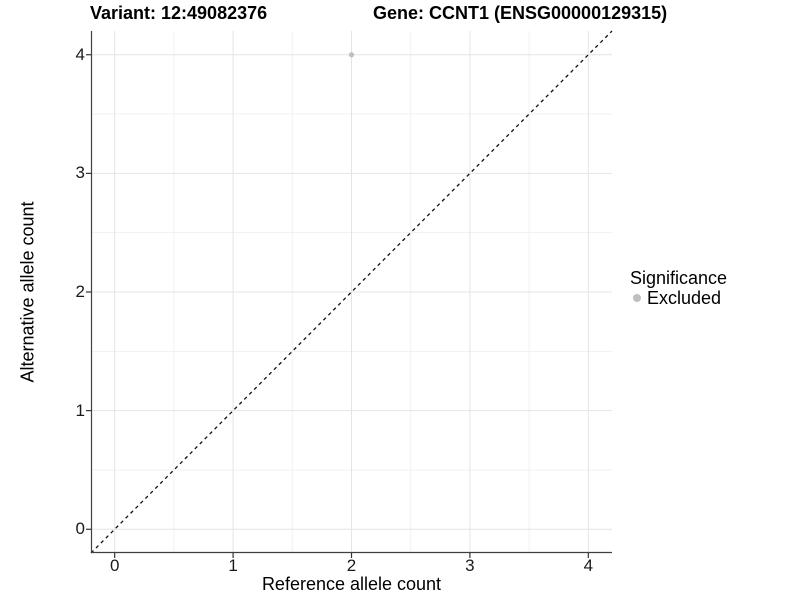 This screenshot has height=600, width=800. I want to click on y-tick-label: 3, so click(80, 173).